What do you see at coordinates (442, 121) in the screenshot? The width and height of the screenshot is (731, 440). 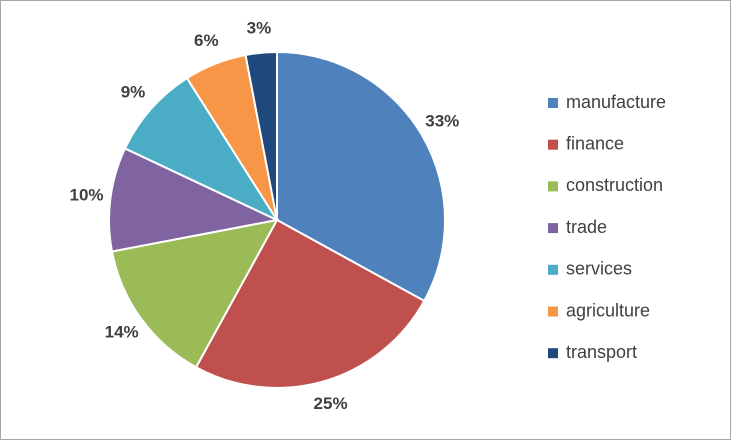 I see `data-label: 33%` at bounding box center [442, 121].